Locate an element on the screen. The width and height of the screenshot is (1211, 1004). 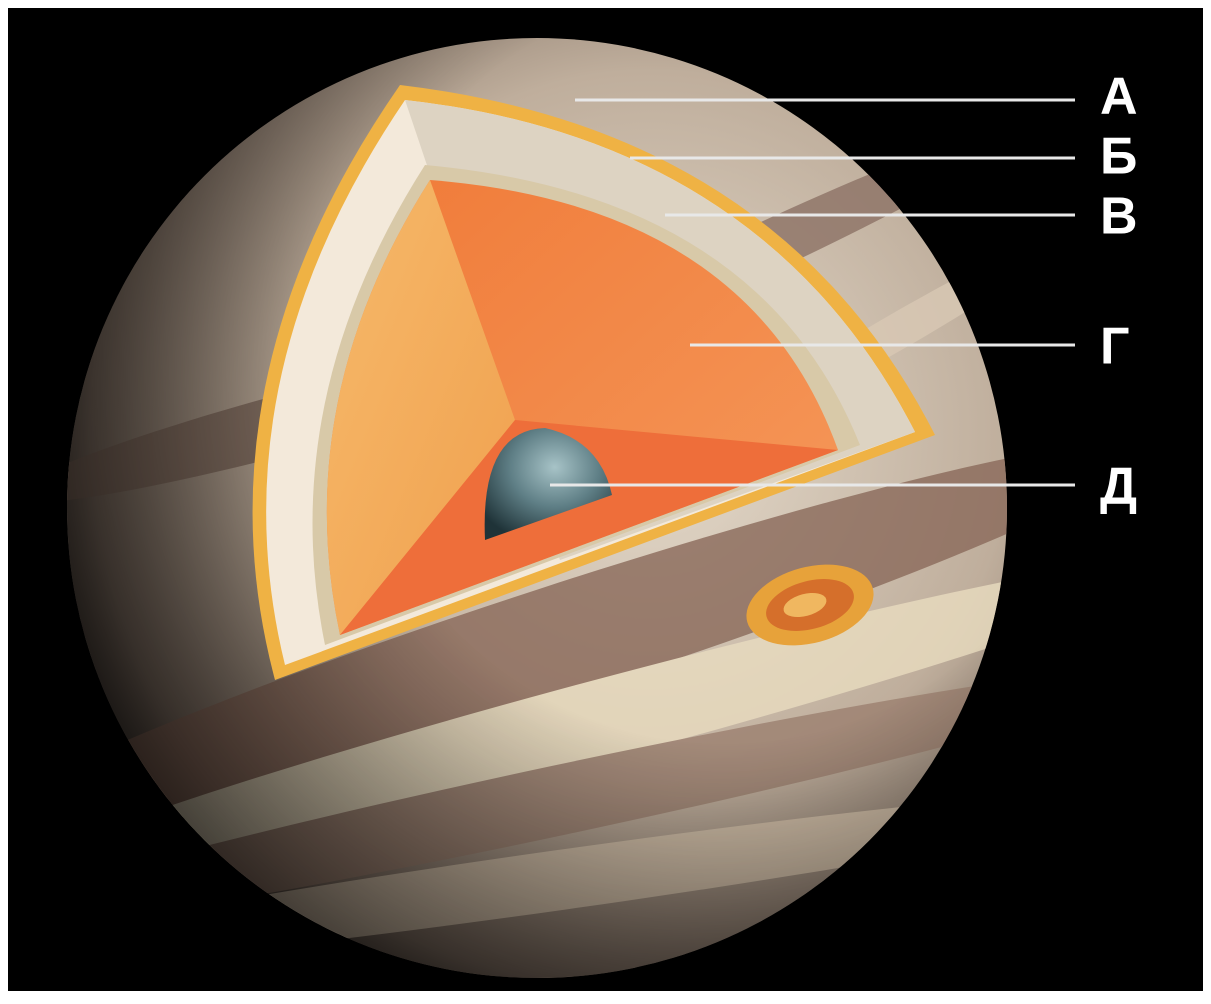
label: В is located at coordinates (1119, 217).